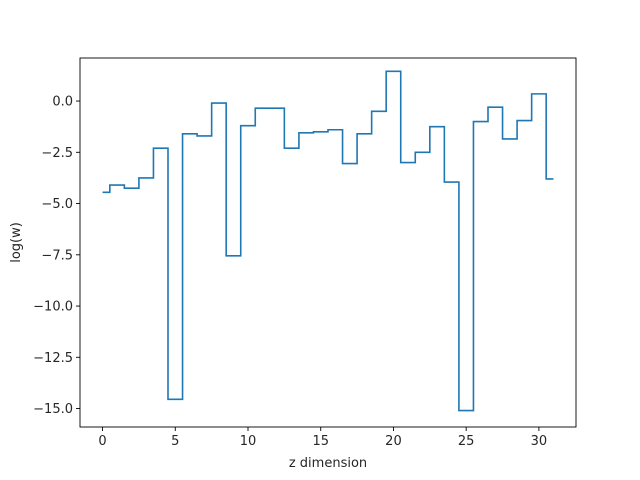 The width and height of the screenshot is (640, 480). Describe the element at coordinates (466, 441) in the screenshot. I see `x-tick-label: 25` at that location.